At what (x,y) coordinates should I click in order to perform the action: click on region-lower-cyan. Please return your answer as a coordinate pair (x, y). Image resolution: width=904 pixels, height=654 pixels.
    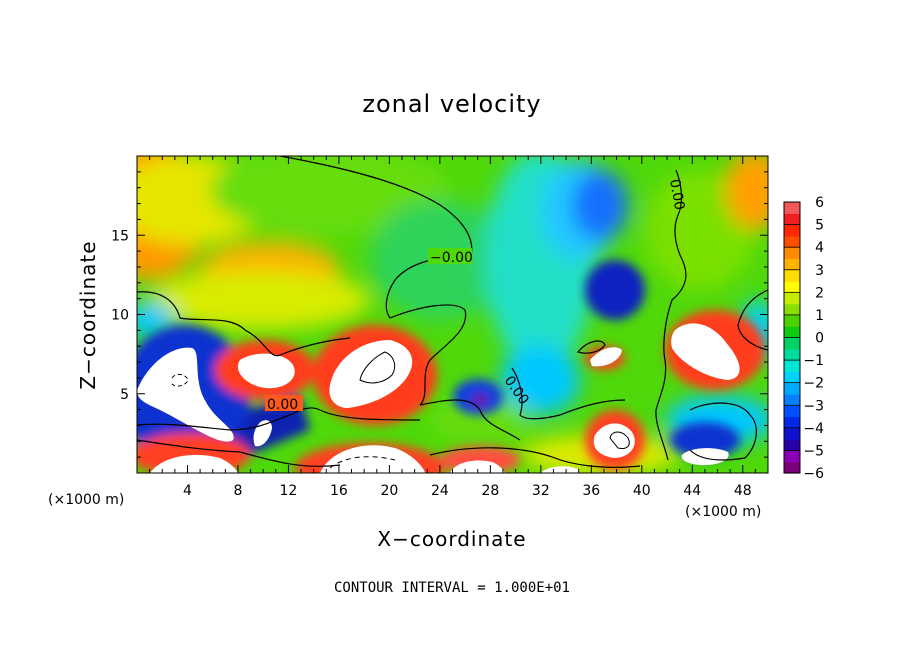
    Looking at the image, I should click on (540, 380).